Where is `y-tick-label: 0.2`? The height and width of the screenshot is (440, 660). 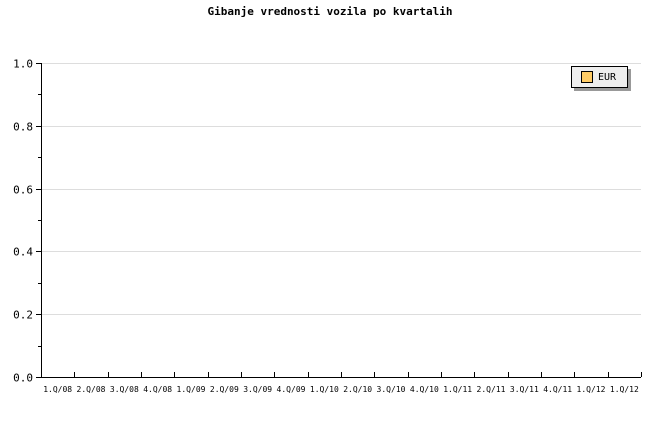
y-tick-label: 0.2 is located at coordinates (23, 315).